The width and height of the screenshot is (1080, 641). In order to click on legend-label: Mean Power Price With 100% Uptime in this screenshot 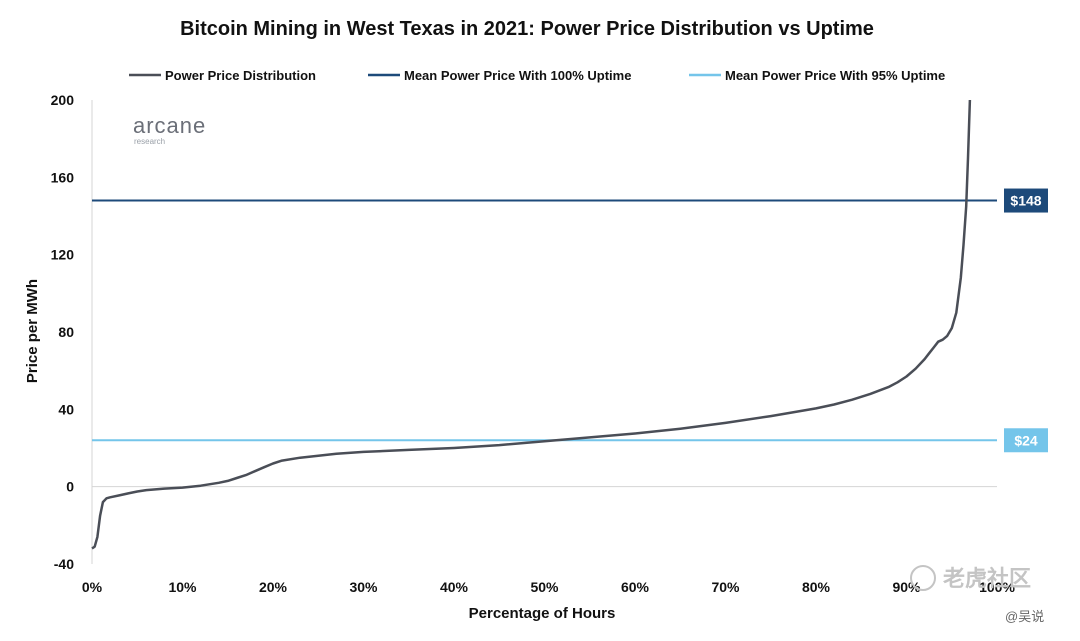, I will do `click(517, 75)`.